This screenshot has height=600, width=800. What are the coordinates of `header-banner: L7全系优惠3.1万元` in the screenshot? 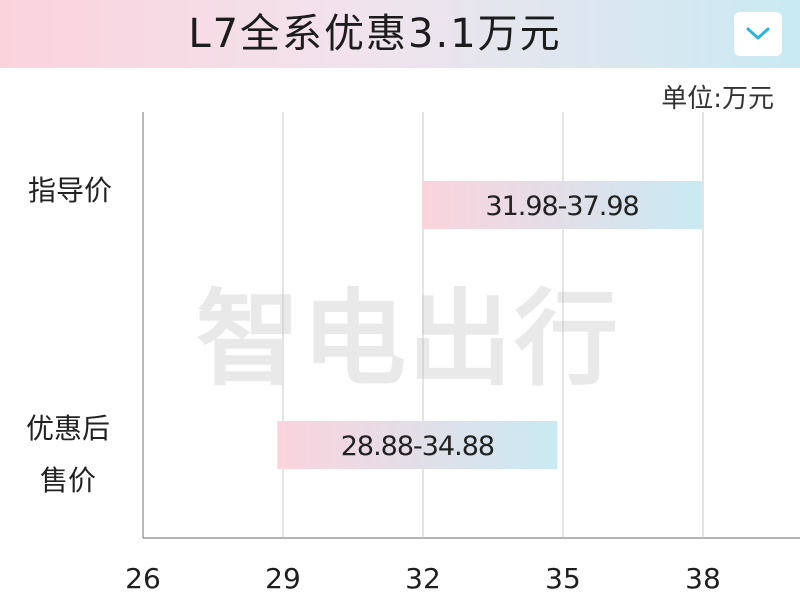 It's located at (400, 34).